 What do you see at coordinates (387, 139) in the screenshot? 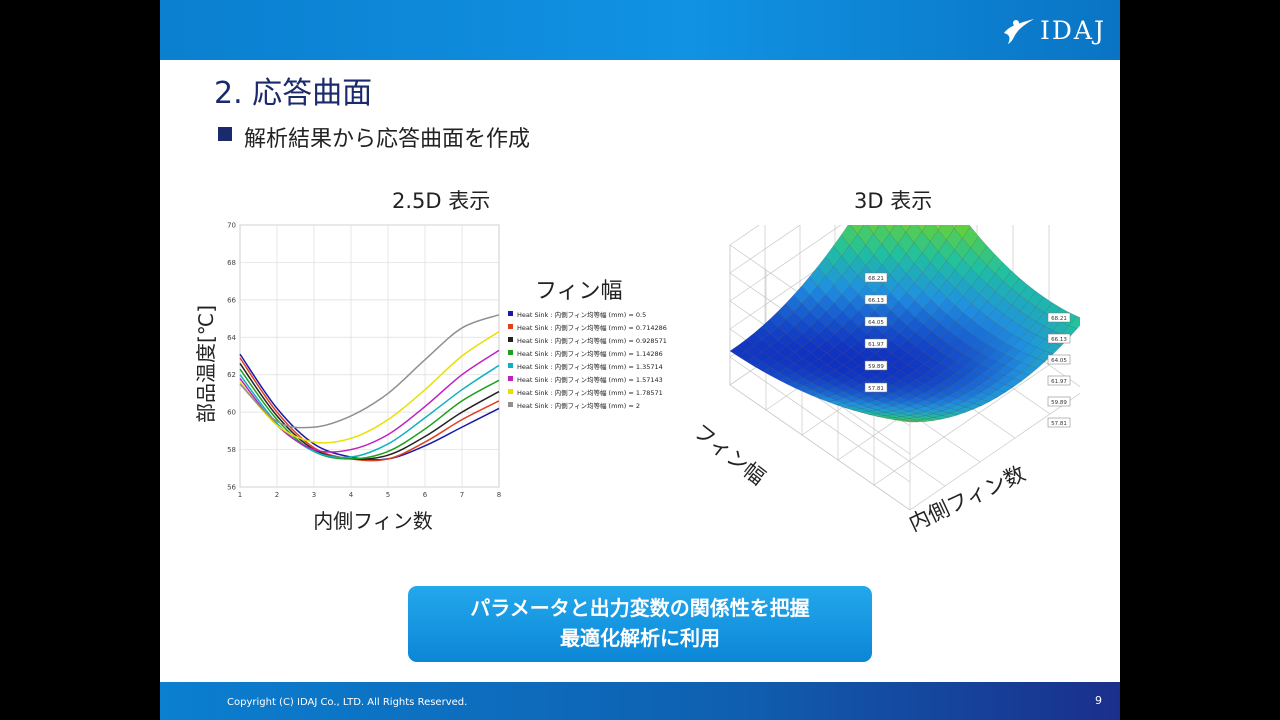
I see `bullet-text: 解析結果から応答曲面を作成` at bounding box center [387, 139].